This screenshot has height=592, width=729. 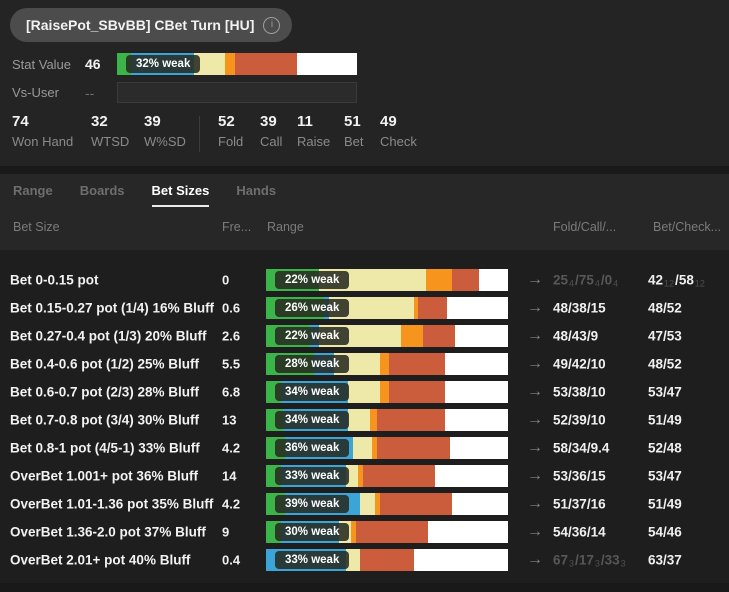 What do you see at coordinates (102, 190) in the screenshot?
I see `tab-boards: Boards` at bounding box center [102, 190].